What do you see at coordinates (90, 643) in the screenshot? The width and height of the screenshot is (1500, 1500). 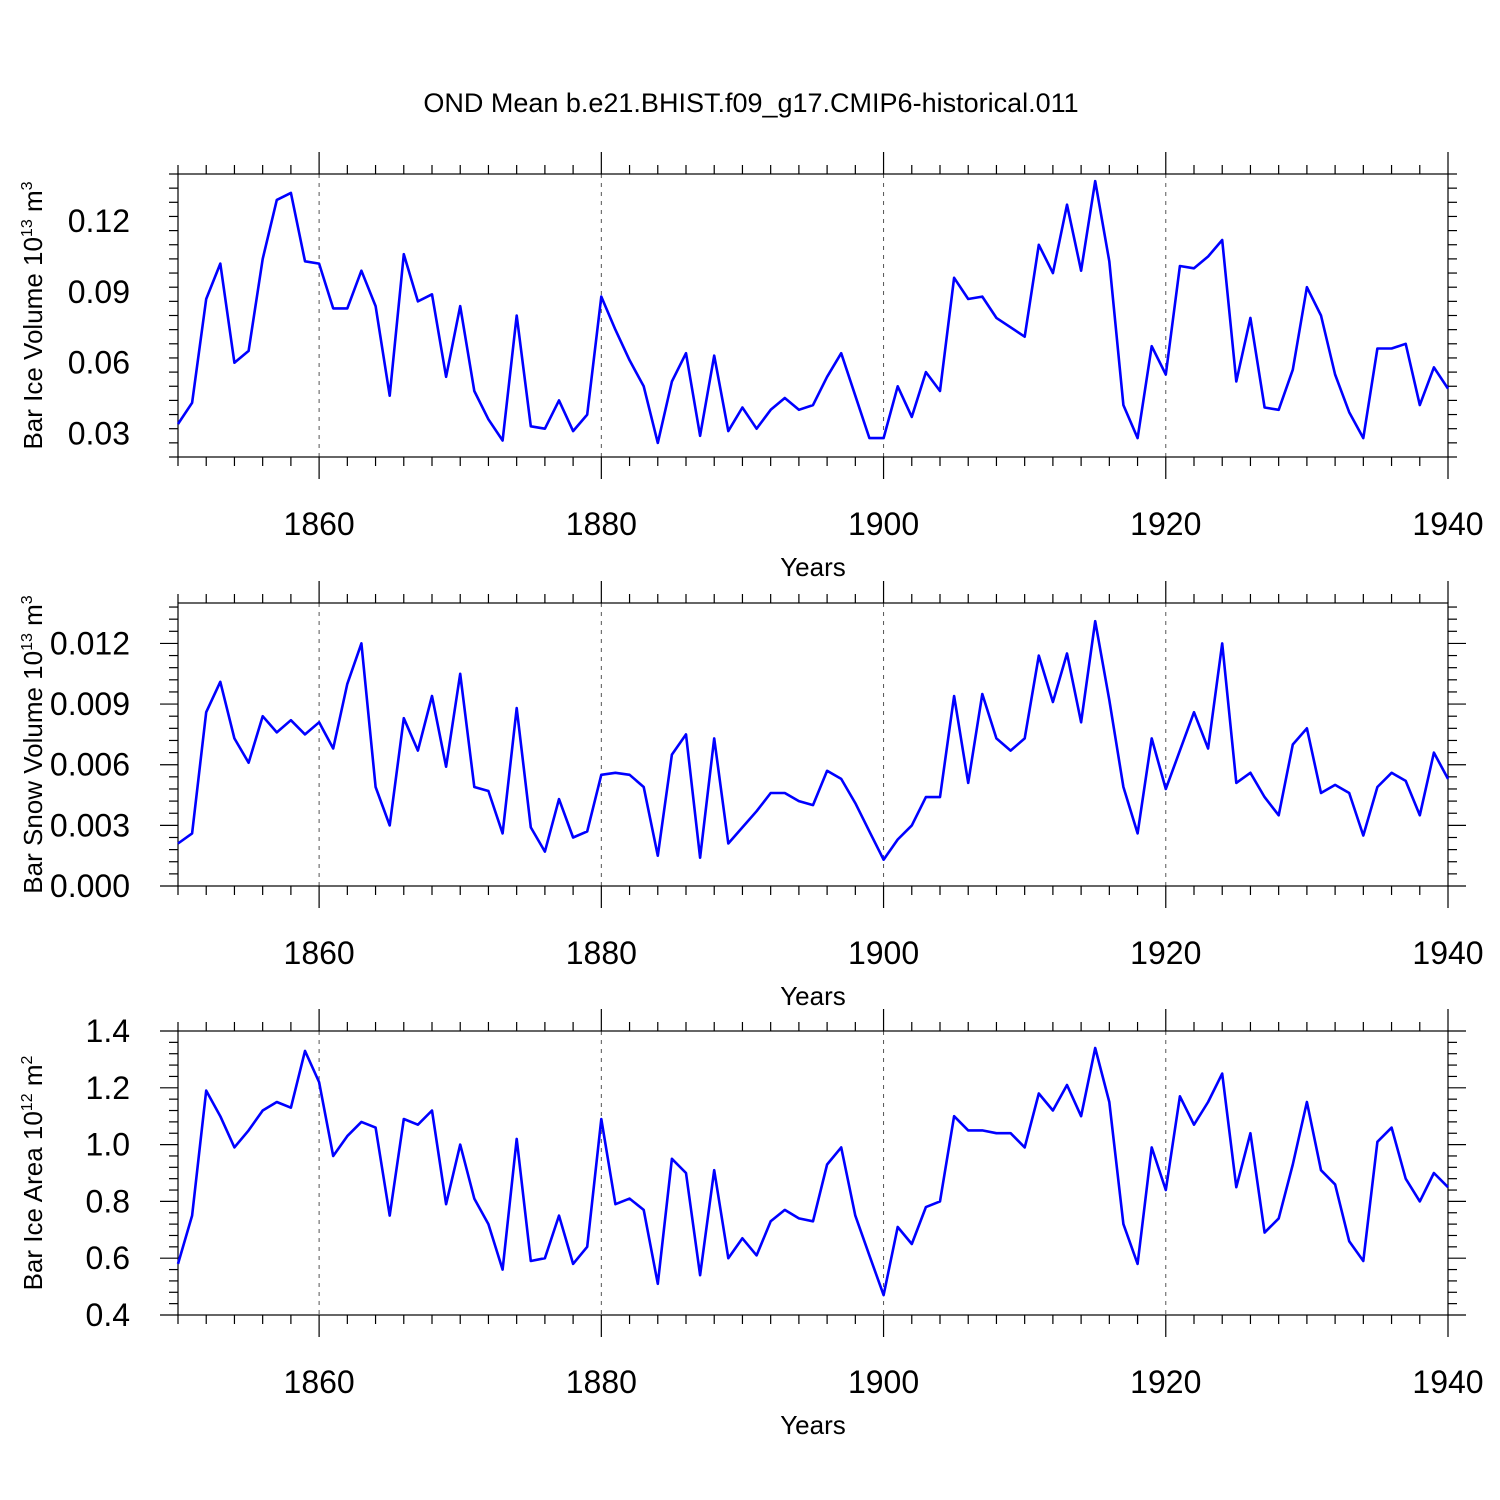 I see `y-tick-label: 0.012` at bounding box center [90, 643].